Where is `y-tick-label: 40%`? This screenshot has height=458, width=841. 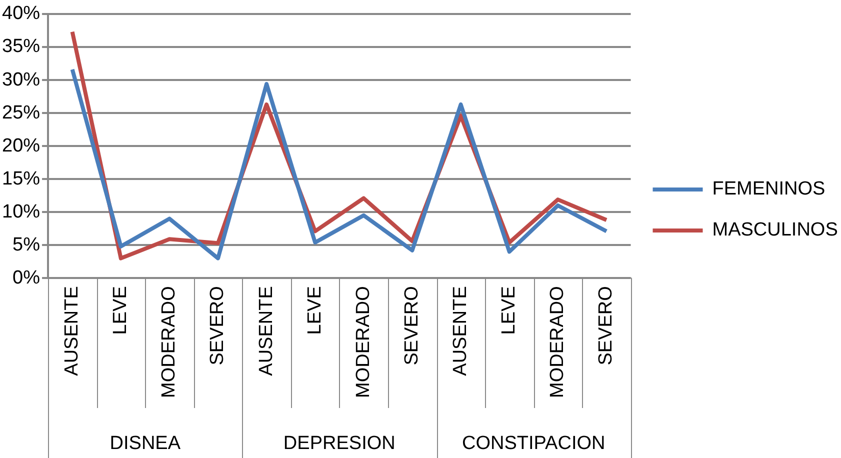
y-tick-label: 40% is located at coordinates (21, 13).